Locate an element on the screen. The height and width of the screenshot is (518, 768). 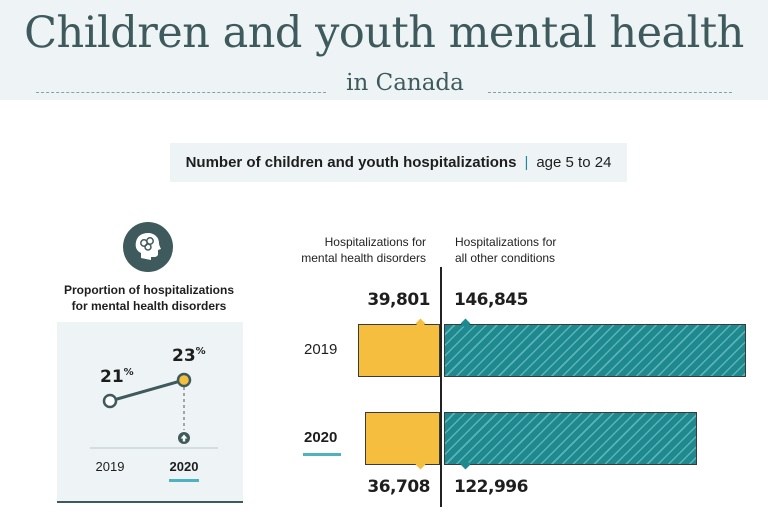
page-title: Children and youth mental health is located at coordinates (384, 33).